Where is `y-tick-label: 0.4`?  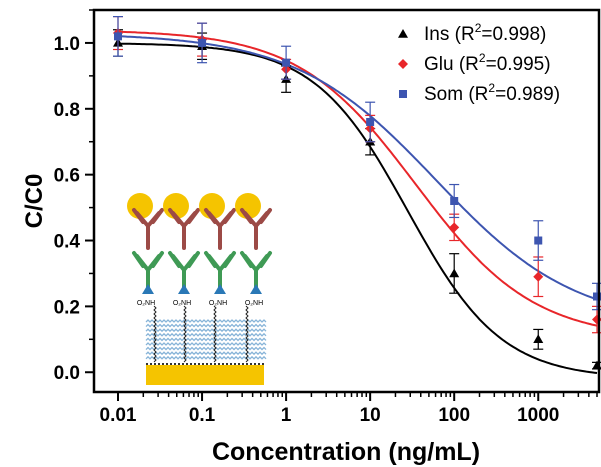
y-tick-label: 0.4 is located at coordinates (67, 242).